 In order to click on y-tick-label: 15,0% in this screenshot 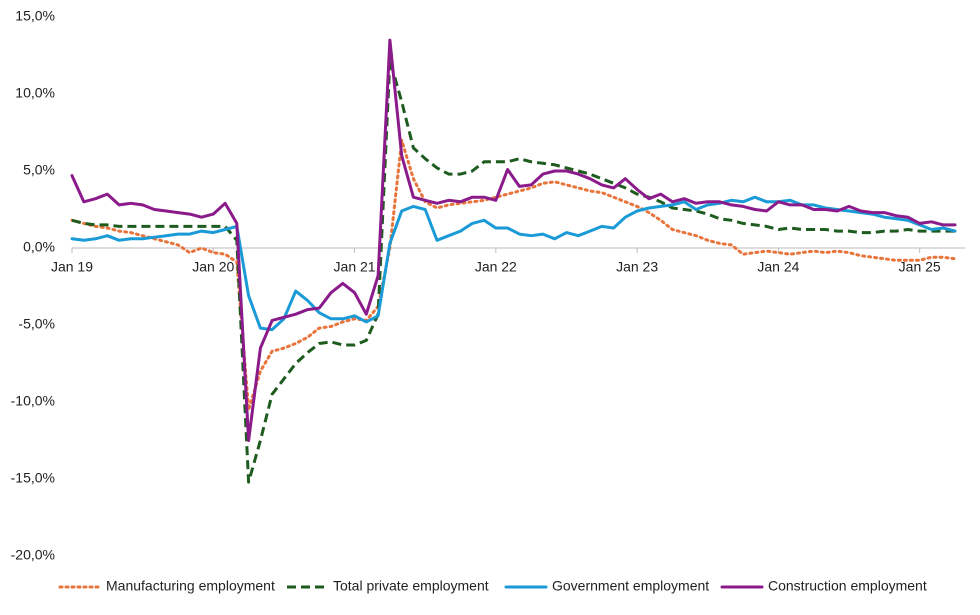, I will do `click(35, 16)`.